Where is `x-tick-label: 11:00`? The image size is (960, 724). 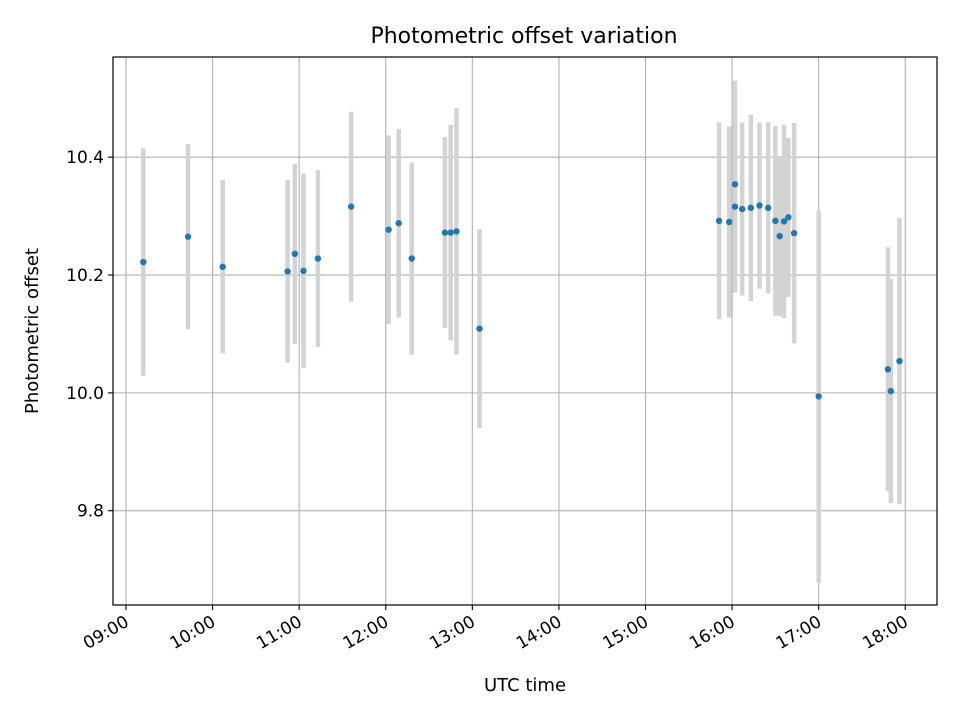 x-tick-label: 11:00 is located at coordinates (279, 633).